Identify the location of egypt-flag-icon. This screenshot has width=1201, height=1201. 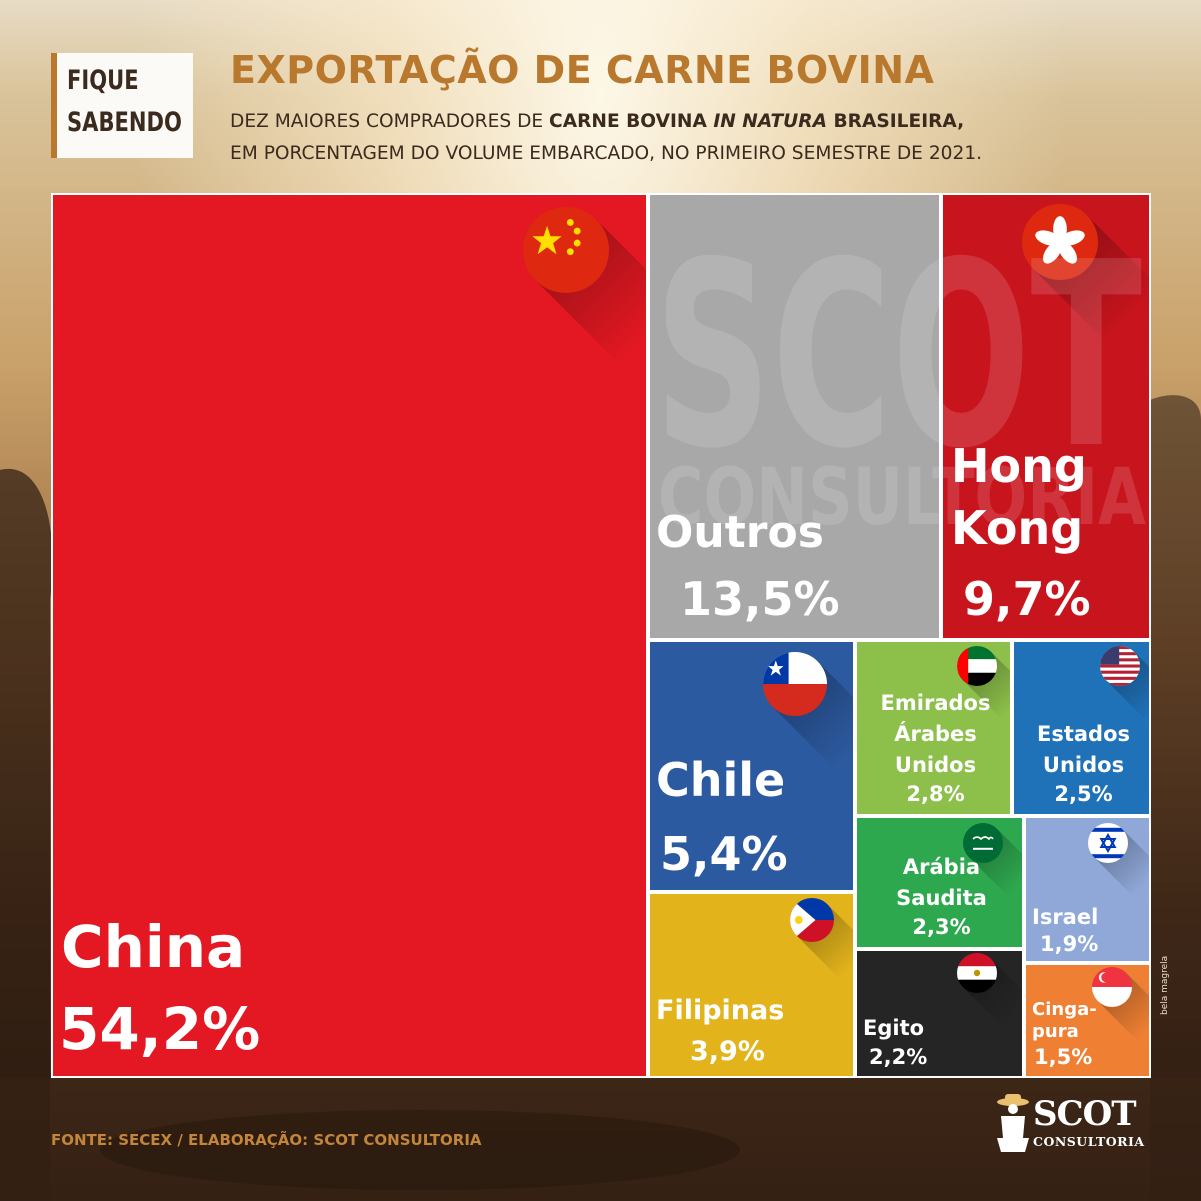
(977, 973).